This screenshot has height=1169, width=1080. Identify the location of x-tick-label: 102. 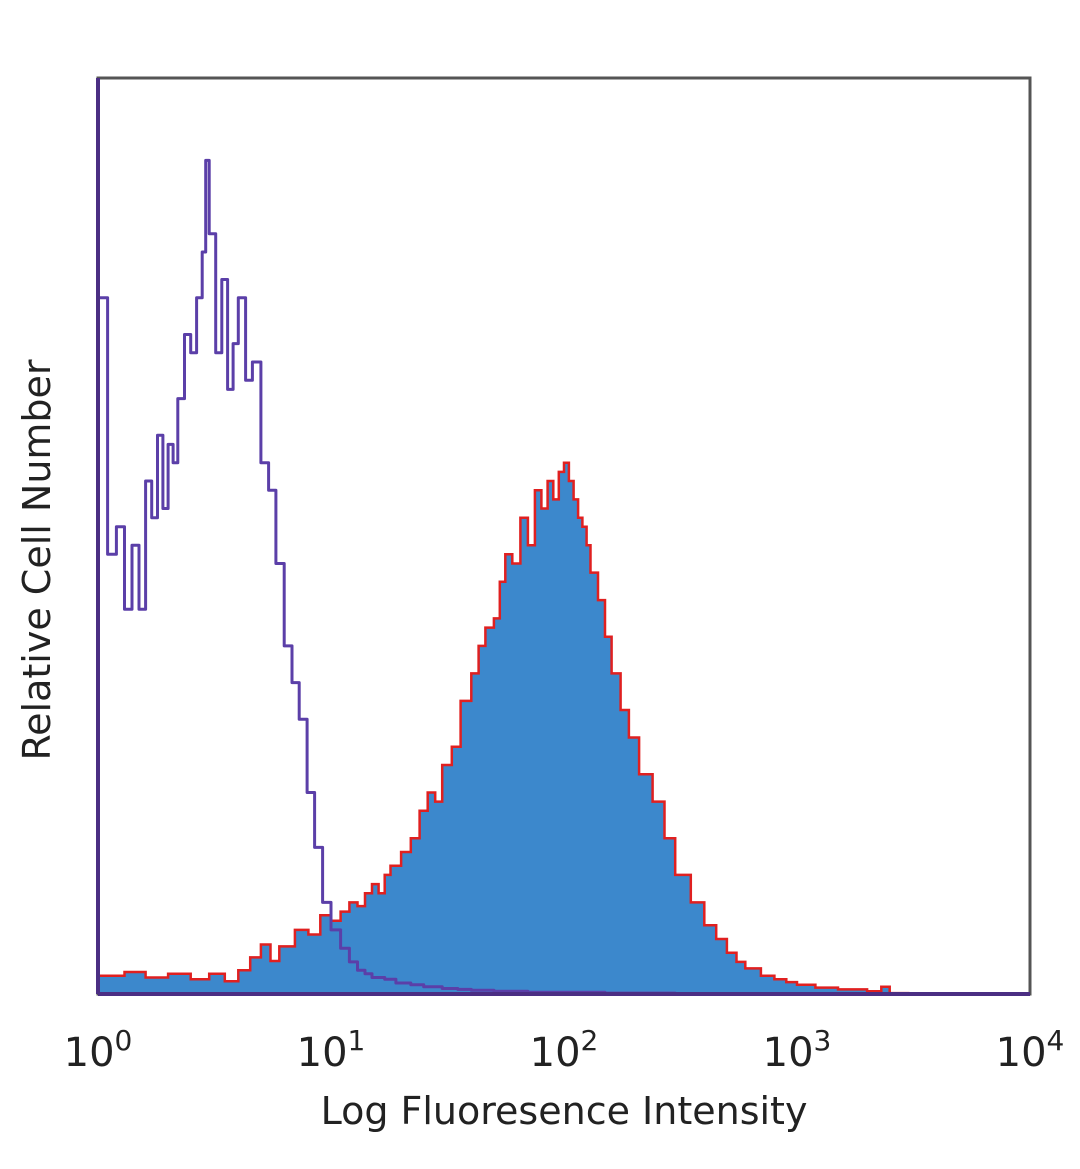
(564, 1050).